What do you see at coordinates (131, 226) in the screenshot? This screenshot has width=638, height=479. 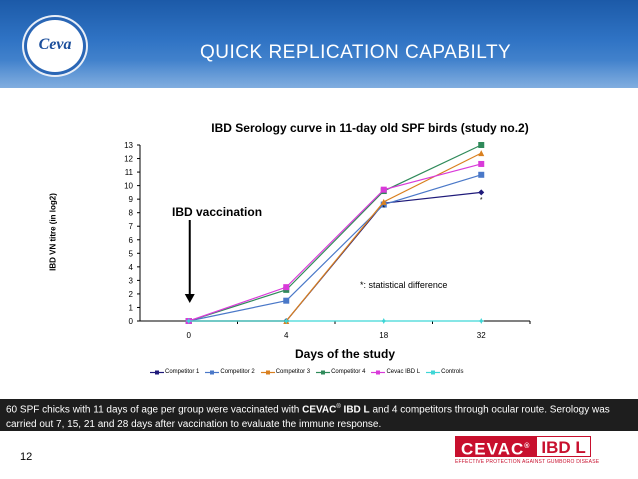 I see `y-tick-label: 7` at bounding box center [131, 226].